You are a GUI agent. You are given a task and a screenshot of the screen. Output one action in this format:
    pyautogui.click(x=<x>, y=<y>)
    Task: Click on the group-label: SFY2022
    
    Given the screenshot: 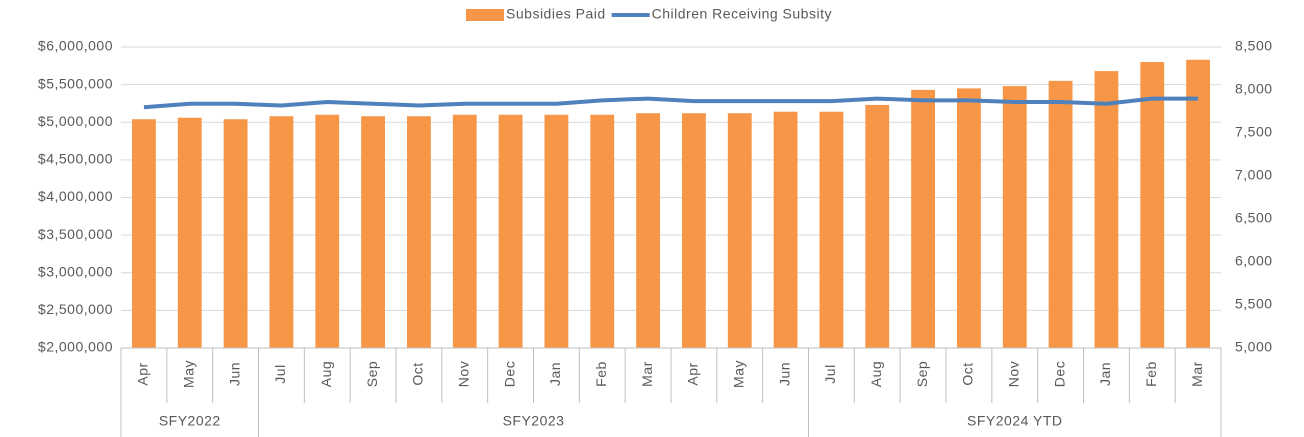 What is the action you would take?
    pyautogui.click(x=190, y=421)
    